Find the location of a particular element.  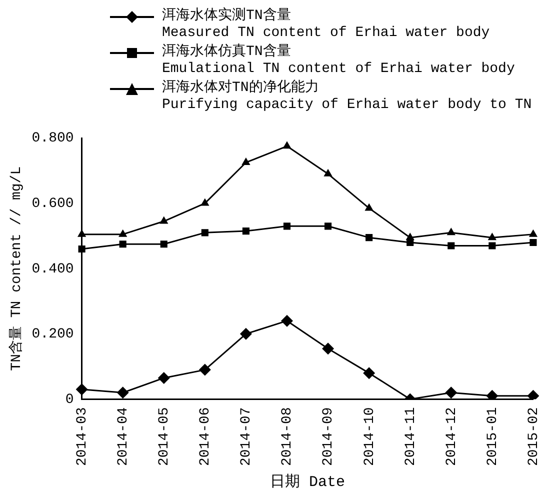

x-tick-label: 2014-03 is located at coordinates (82, 436).